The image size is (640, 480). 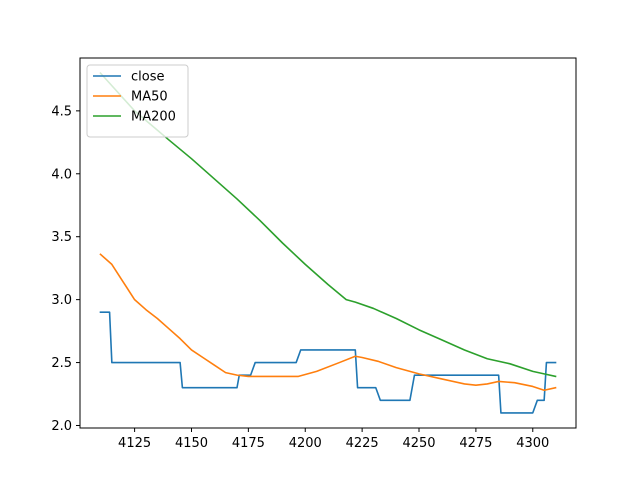 I want to click on x-tick-label: 4200, so click(x=305, y=443).